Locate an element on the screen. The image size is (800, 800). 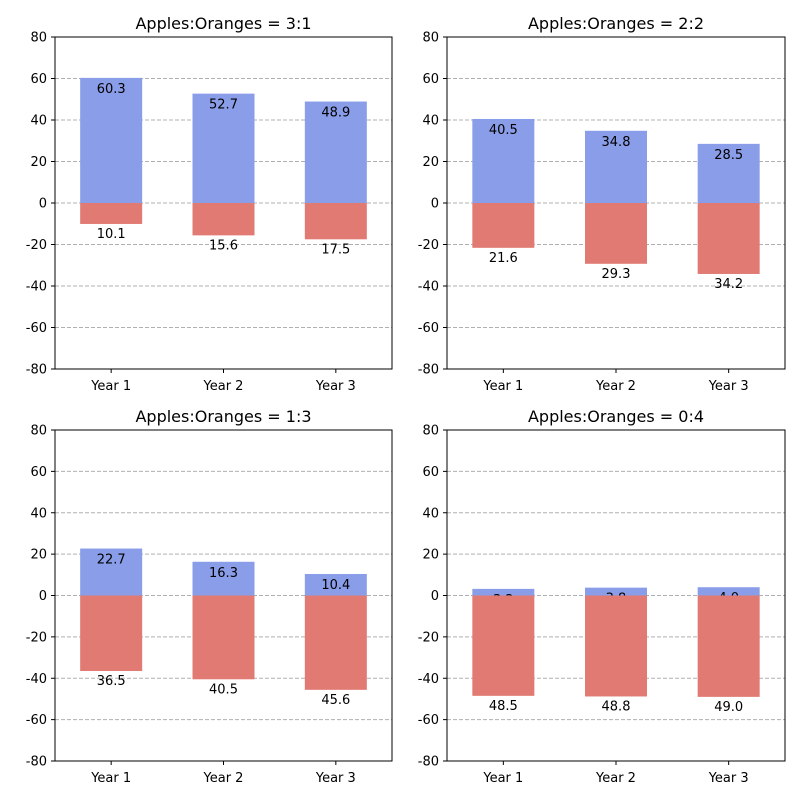
apples-value-label: 52.7 is located at coordinates (223, 105).